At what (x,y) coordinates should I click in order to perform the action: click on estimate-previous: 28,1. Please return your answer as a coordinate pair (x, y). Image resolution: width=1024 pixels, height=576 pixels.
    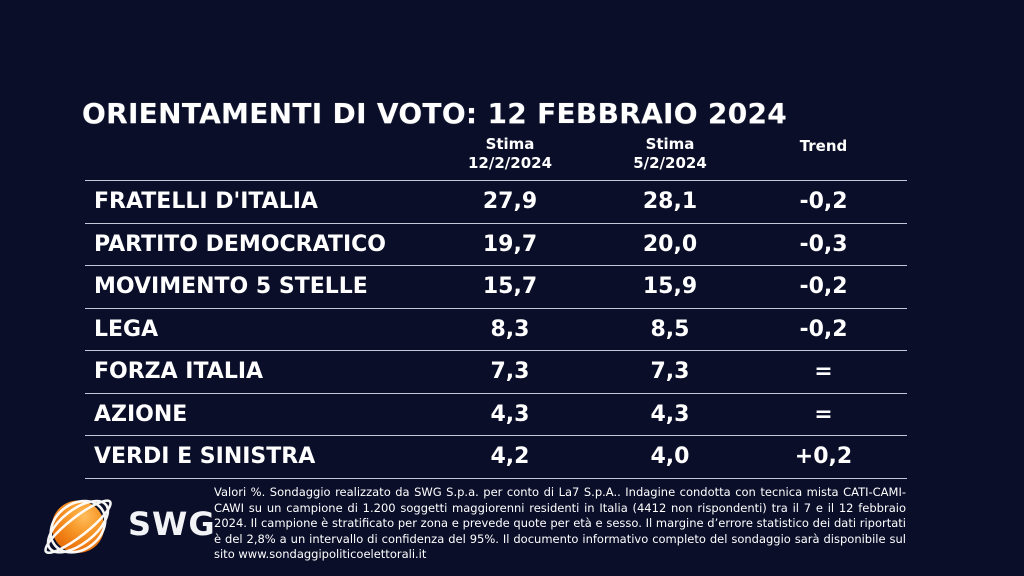
    Looking at the image, I should click on (670, 202).